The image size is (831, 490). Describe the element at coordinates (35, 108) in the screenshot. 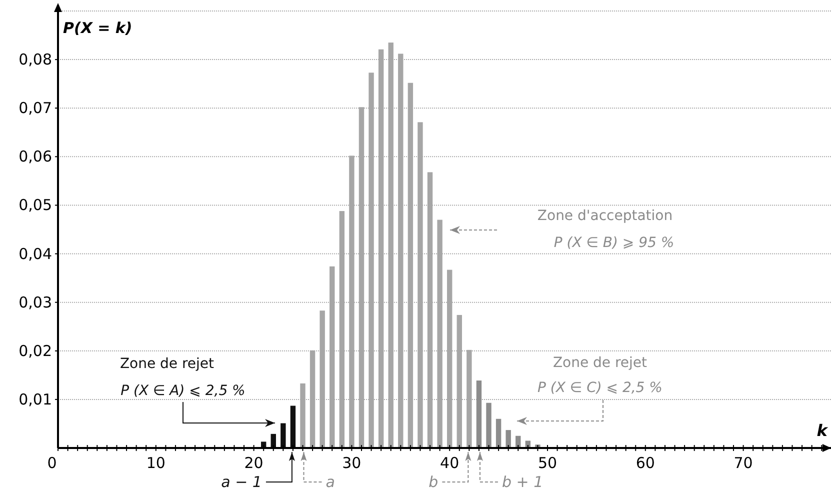

I see `y-tick-label: 0,07` at that location.